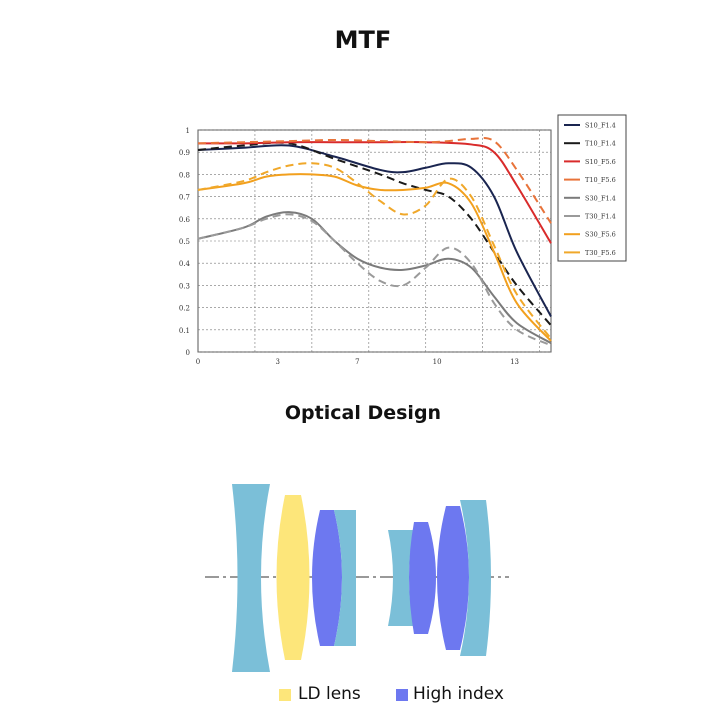 This screenshot has width=726, height=726. What do you see at coordinates (329, 694) in the screenshot?
I see `ld-lens-label: LD lens` at bounding box center [329, 694].